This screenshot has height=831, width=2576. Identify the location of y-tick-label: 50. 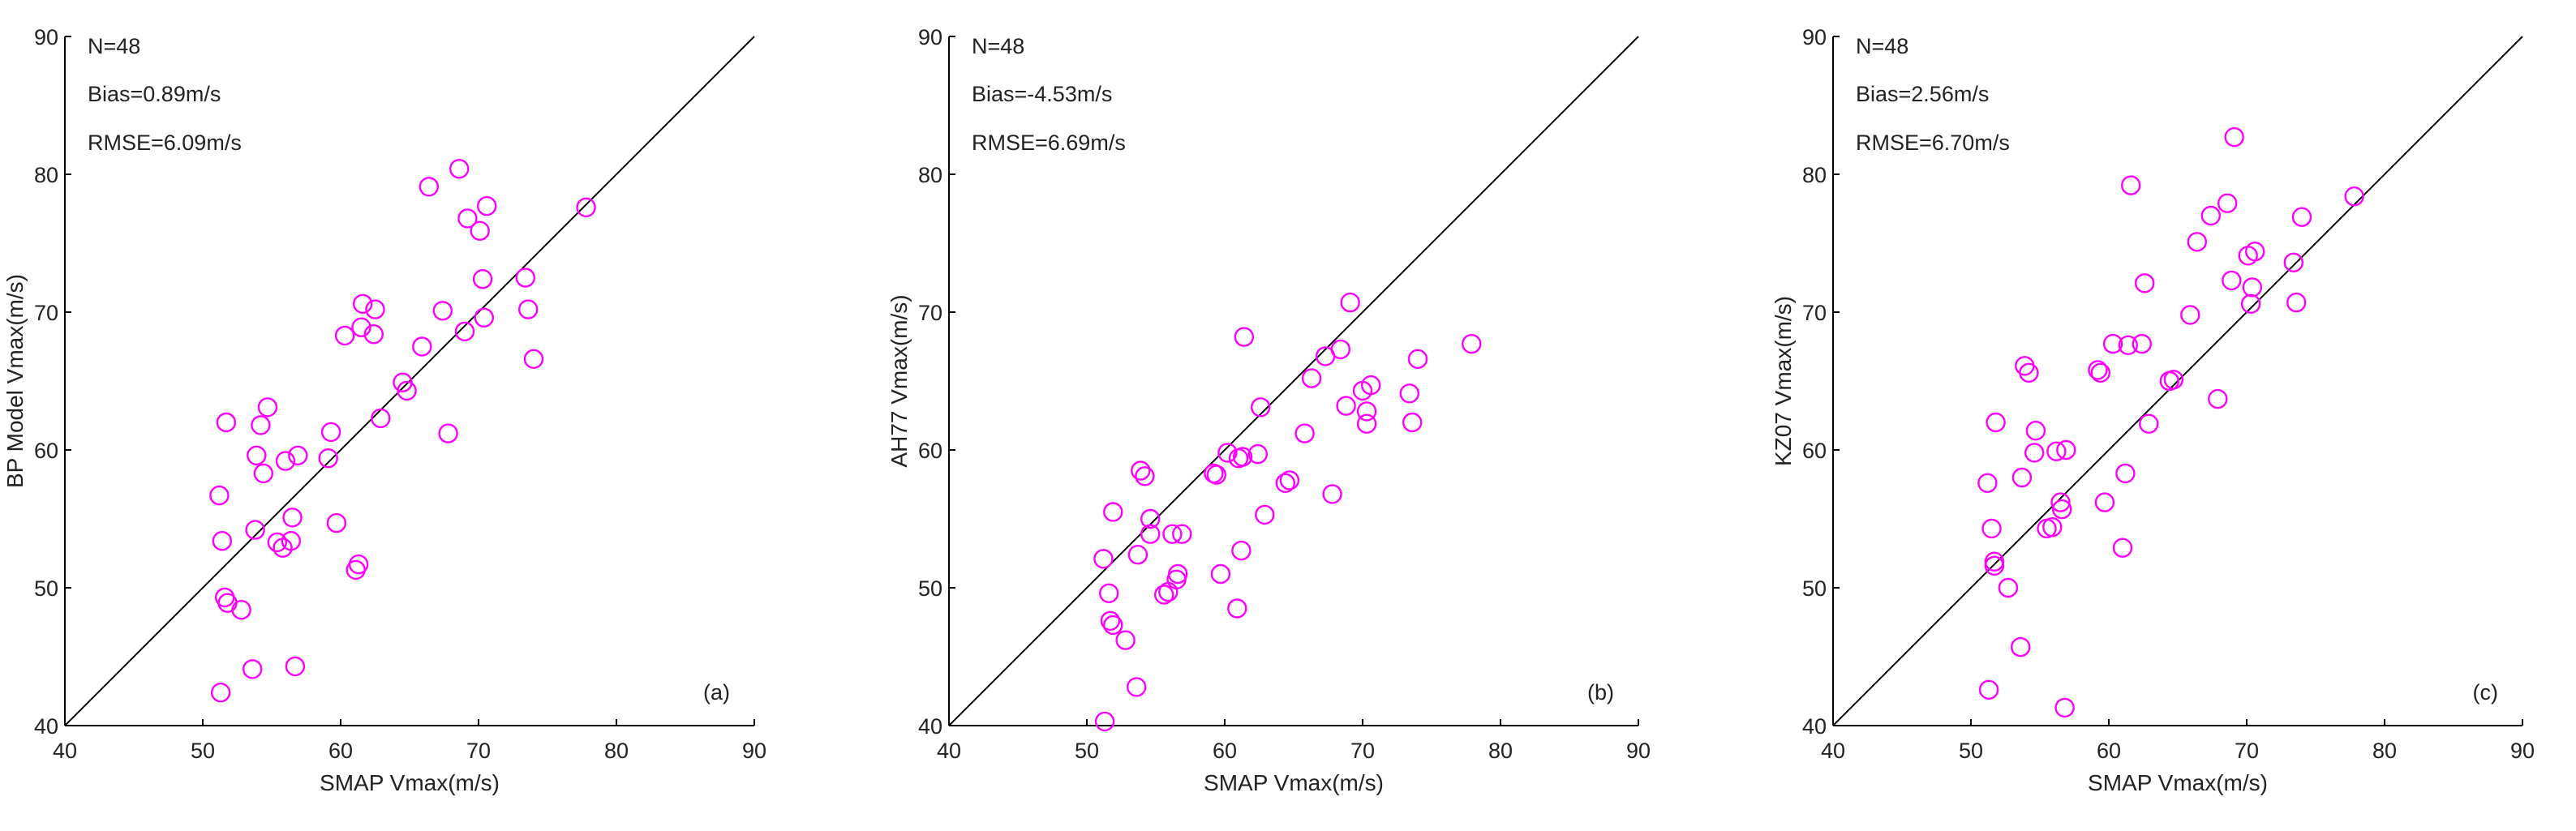
(46, 588).